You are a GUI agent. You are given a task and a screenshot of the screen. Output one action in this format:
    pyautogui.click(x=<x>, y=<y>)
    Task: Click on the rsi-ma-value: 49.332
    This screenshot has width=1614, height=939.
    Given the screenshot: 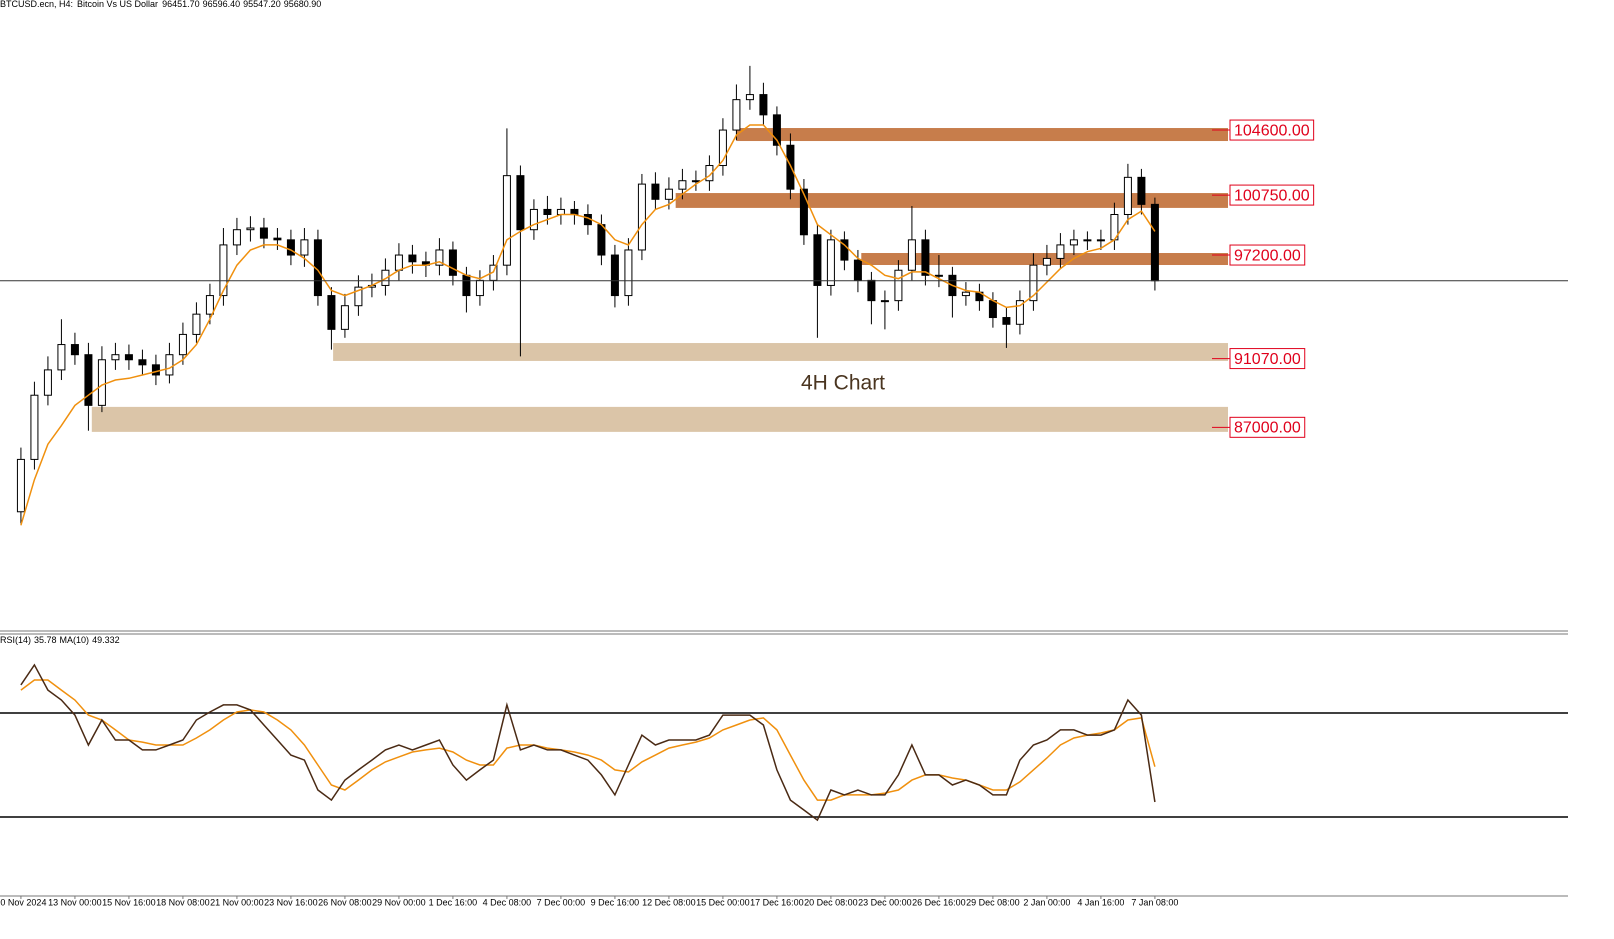 What is the action you would take?
    pyautogui.click(x=106, y=640)
    